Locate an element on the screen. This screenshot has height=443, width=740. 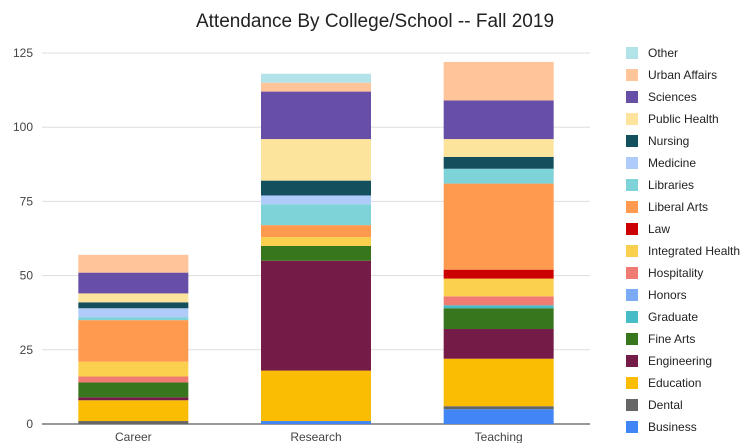
legend-label: Urban Affairs is located at coordinates (682, 75).